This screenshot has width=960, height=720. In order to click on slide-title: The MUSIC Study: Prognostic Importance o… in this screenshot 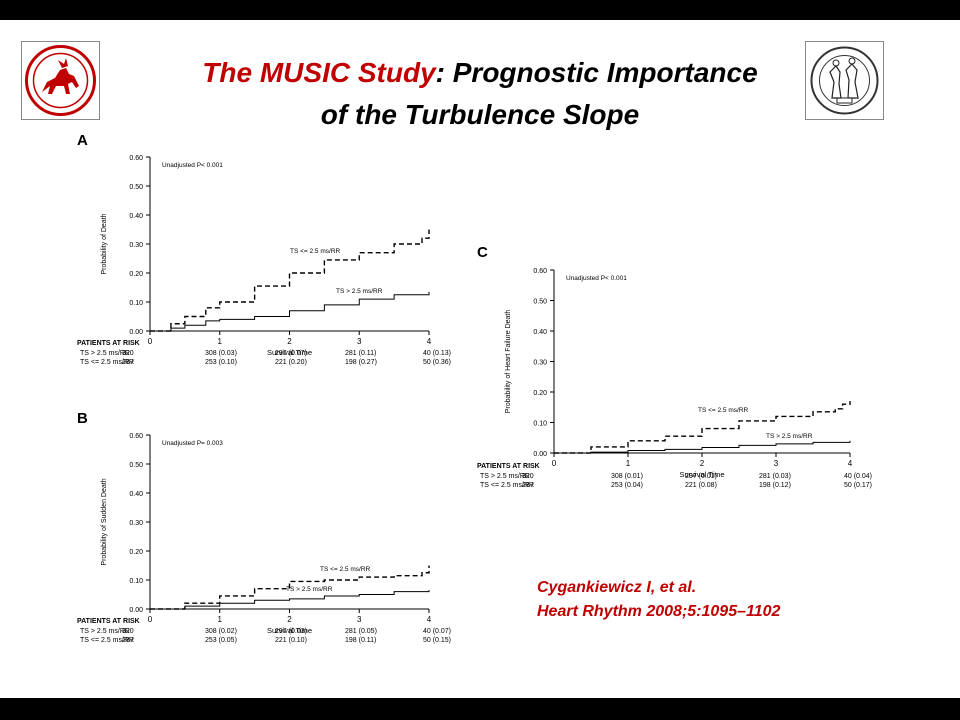, I will do `click(480, 94)`.